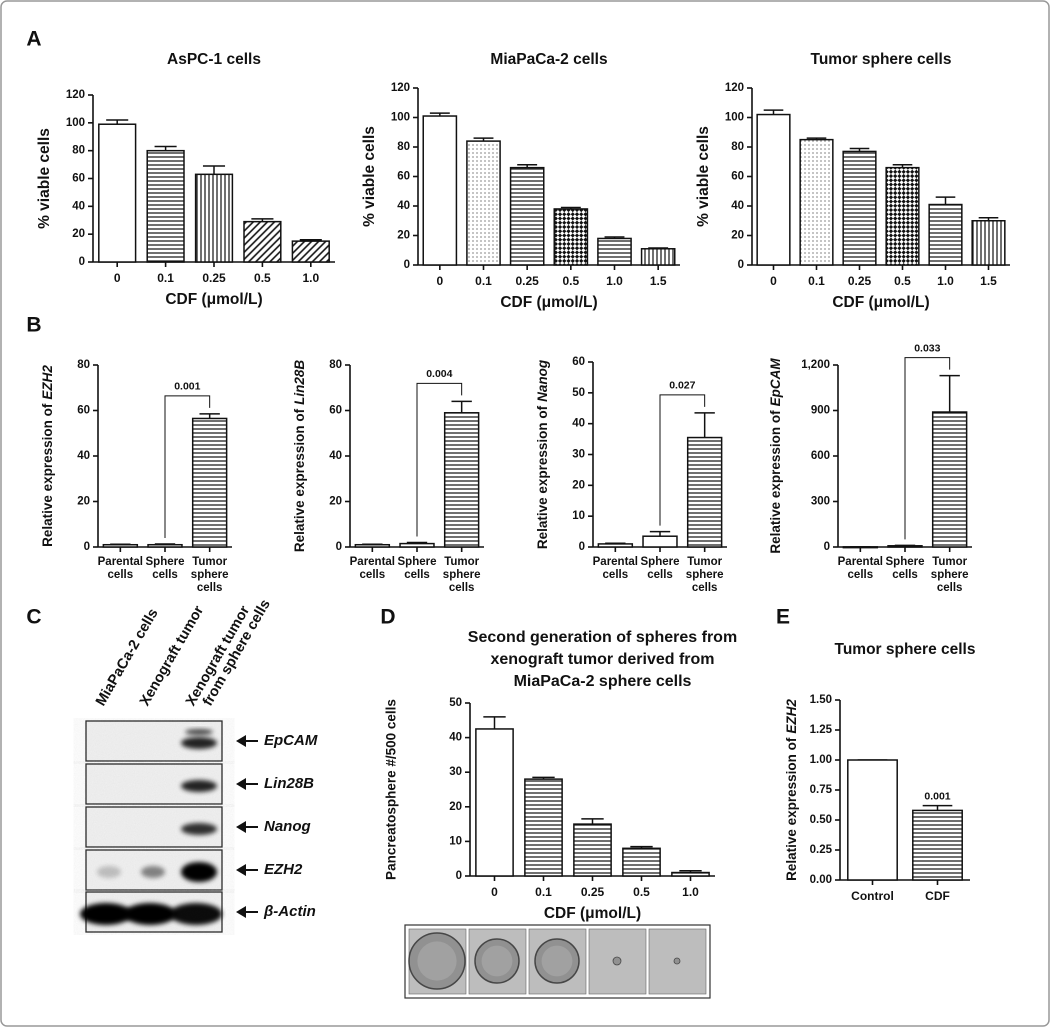  Describe the element at coordinates (33, 39) in the screenshot. I see `panel-label: A` at that location.